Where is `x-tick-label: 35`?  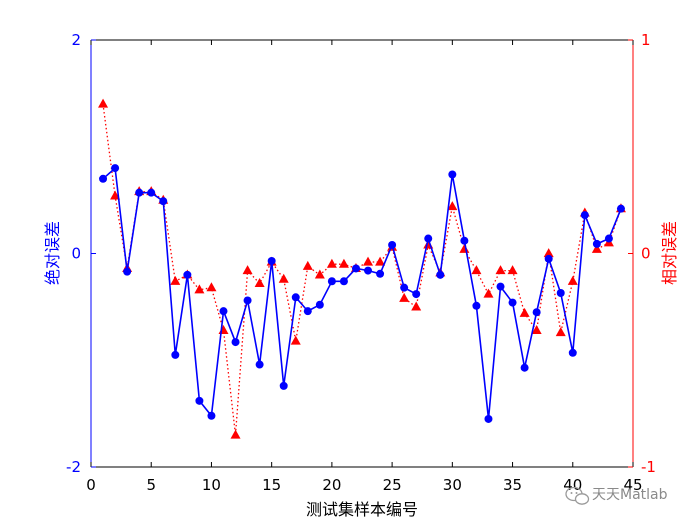 x-tick-label: 35 is located at coordinates (512, 485).